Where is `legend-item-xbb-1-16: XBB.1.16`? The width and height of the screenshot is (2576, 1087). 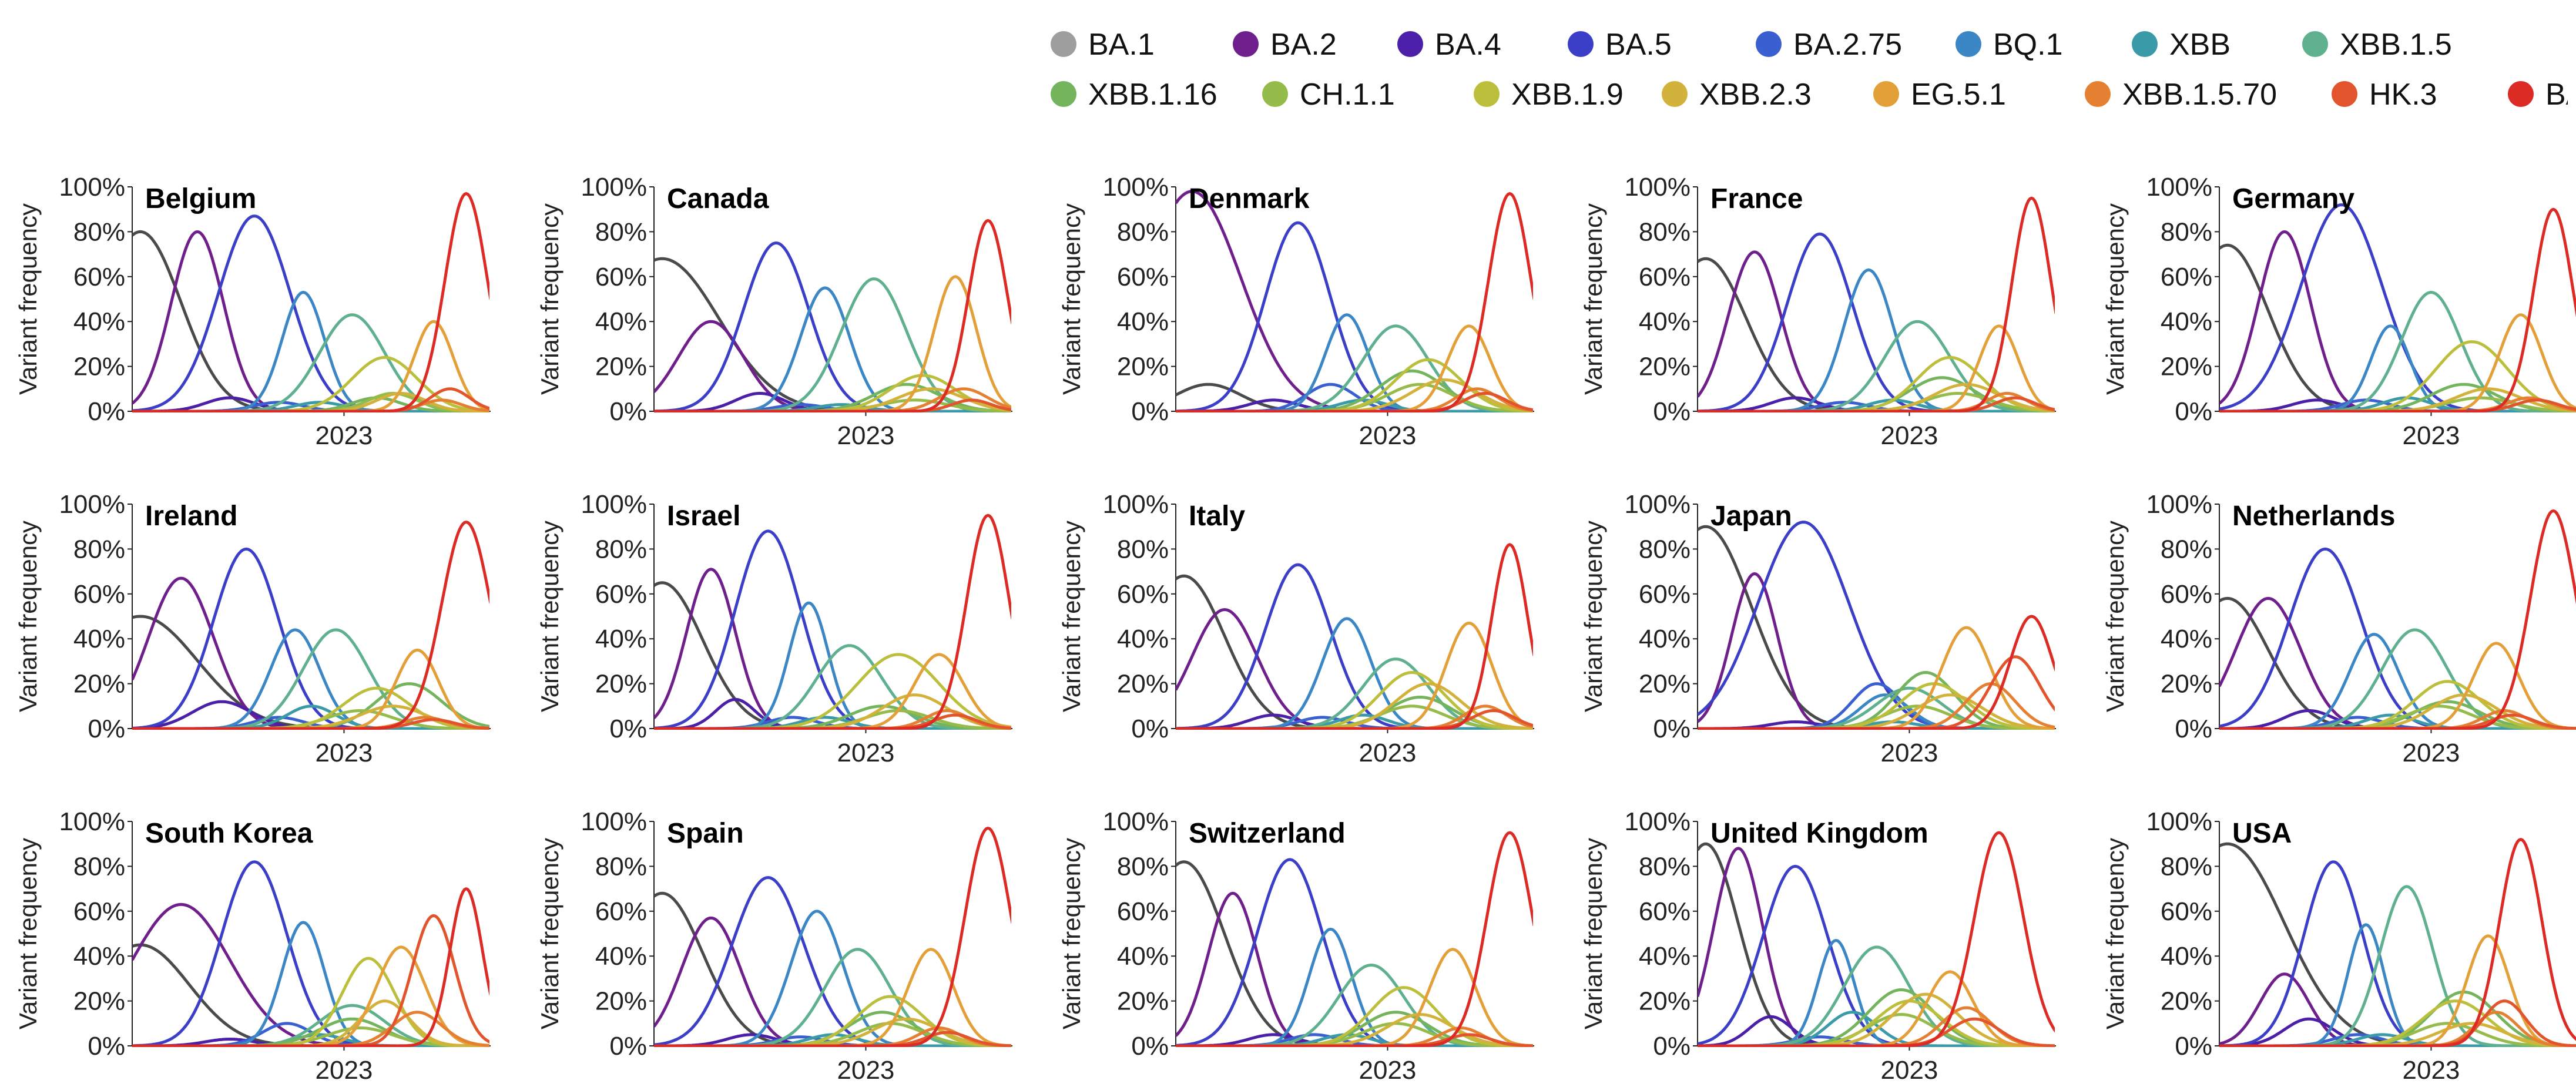 legend-item-xbb-1-16: XBB.1.16 is located at coordinates (1134, 95).